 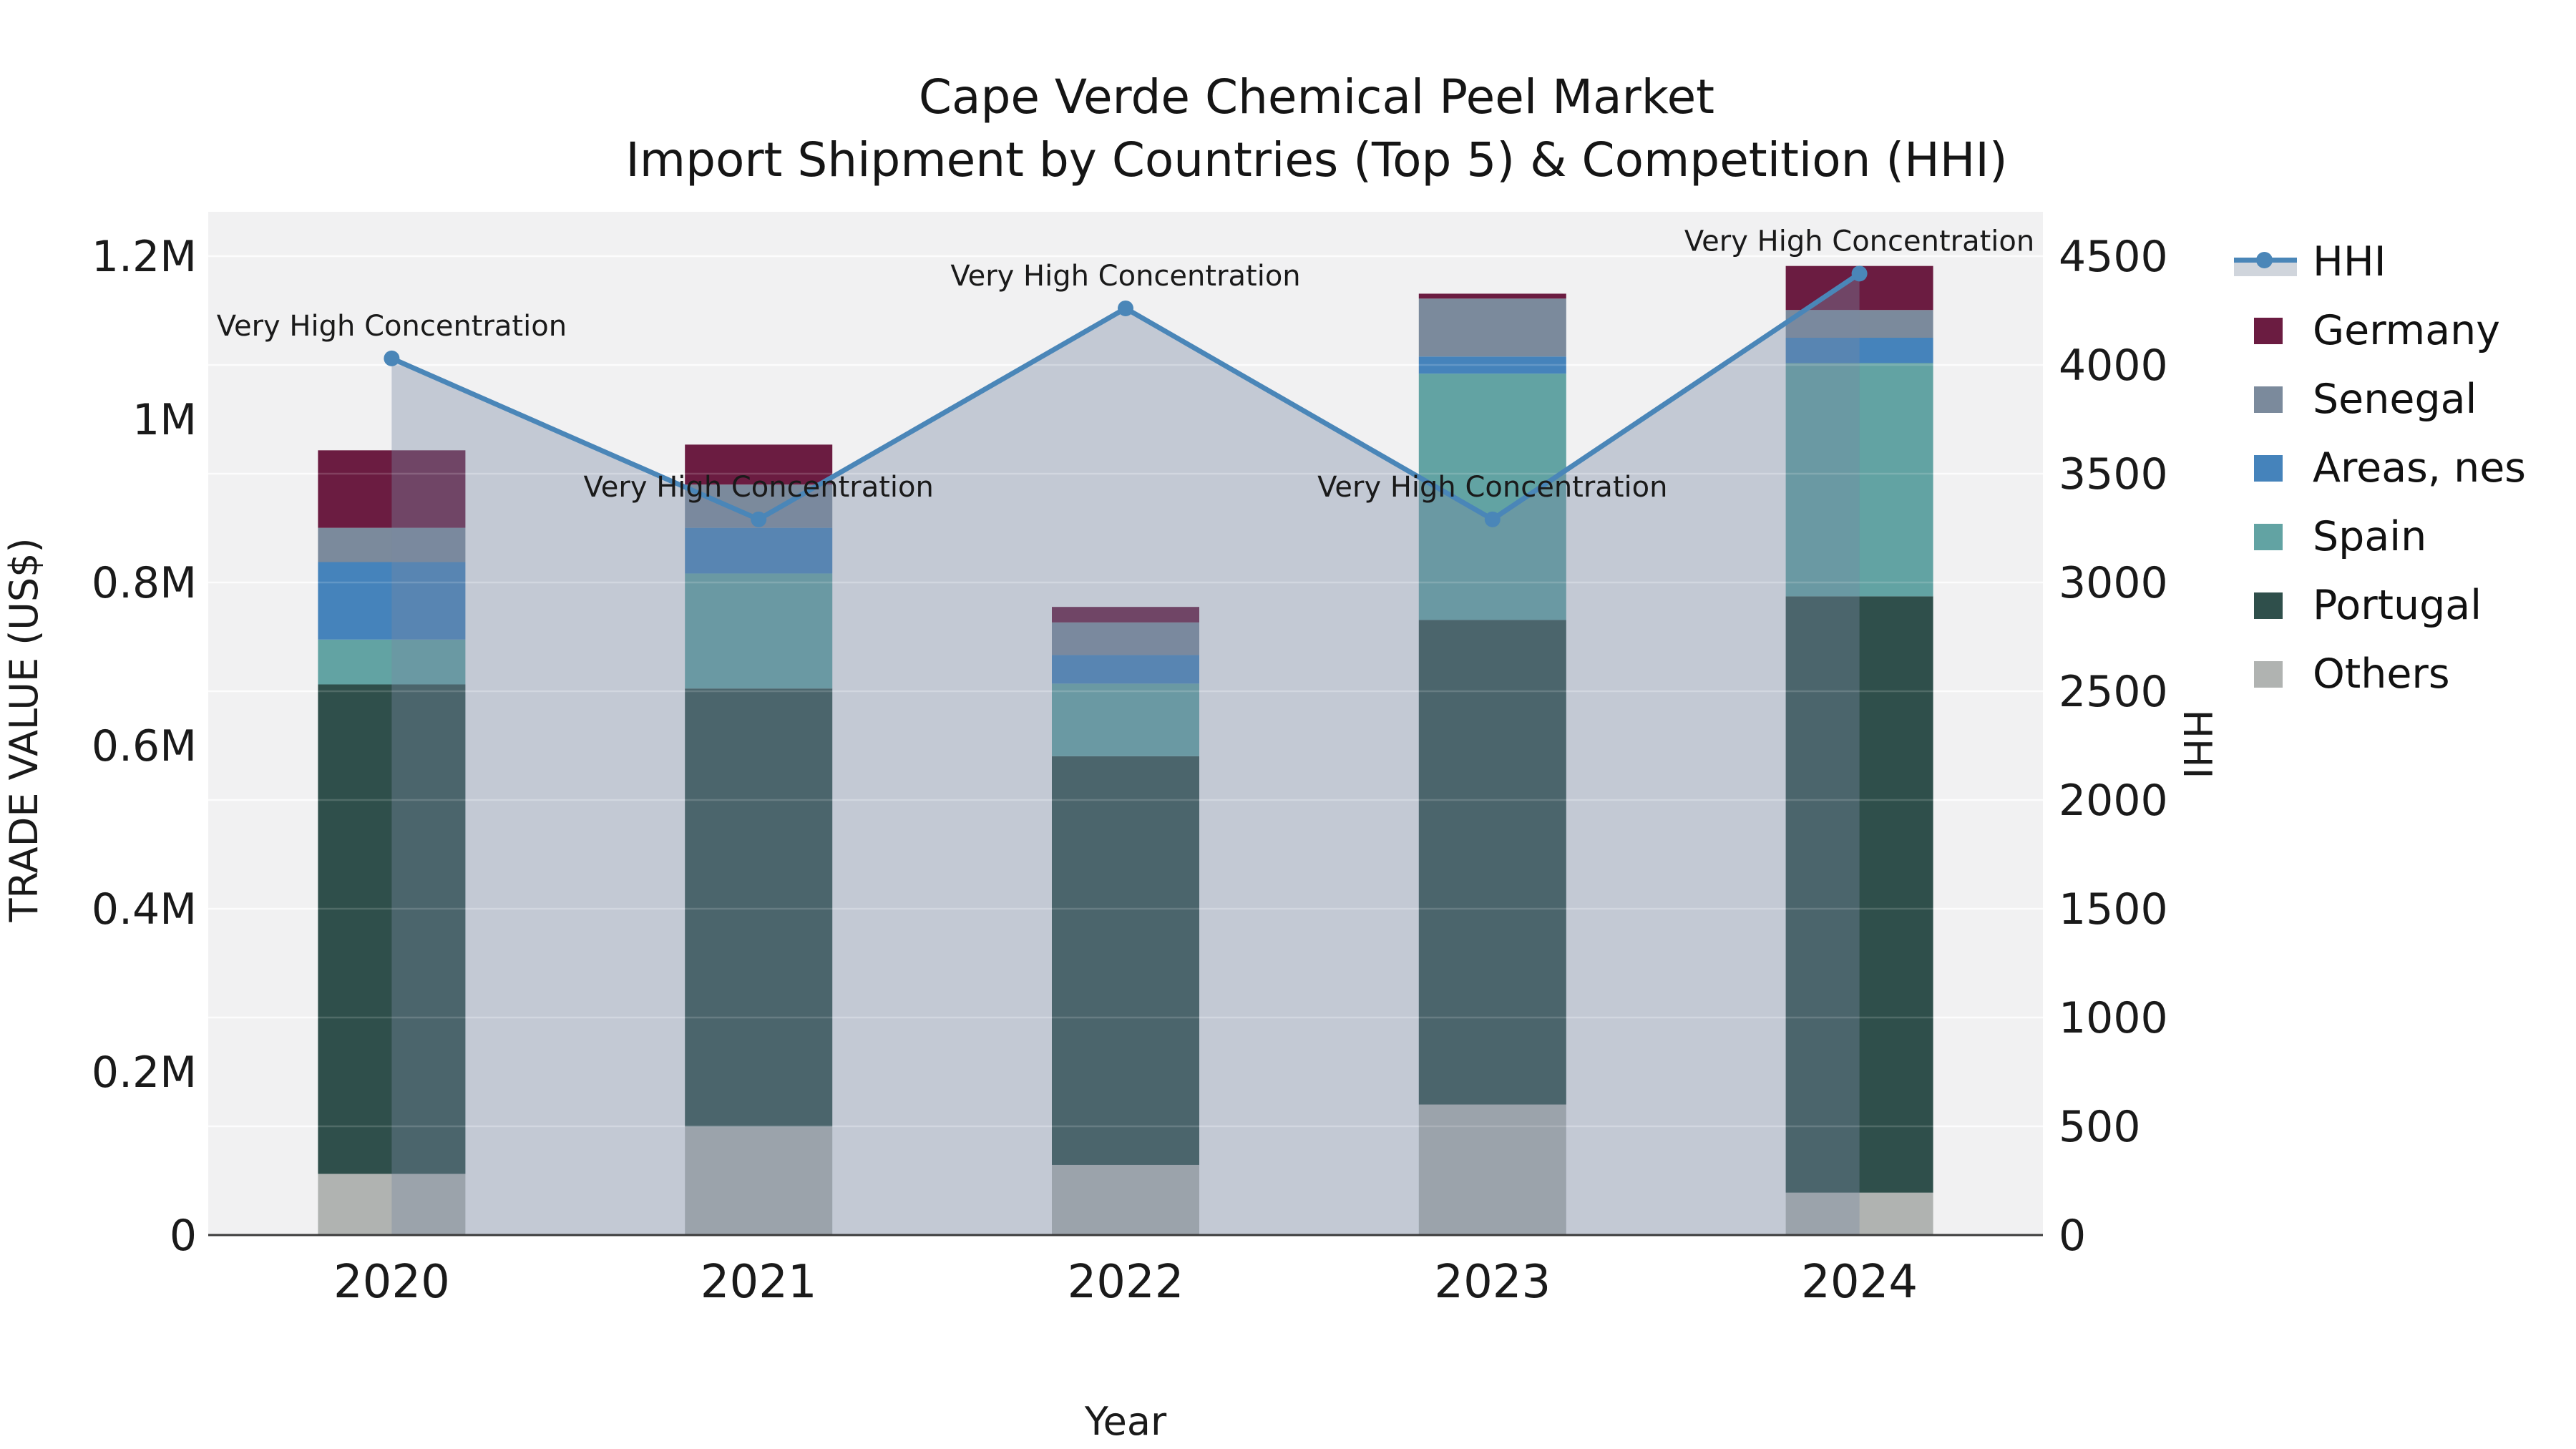 What do you see at coordinates (392, 489) in the screenshot?
I see `bar-segment-germany-2020` at bounding box center [392, 489].